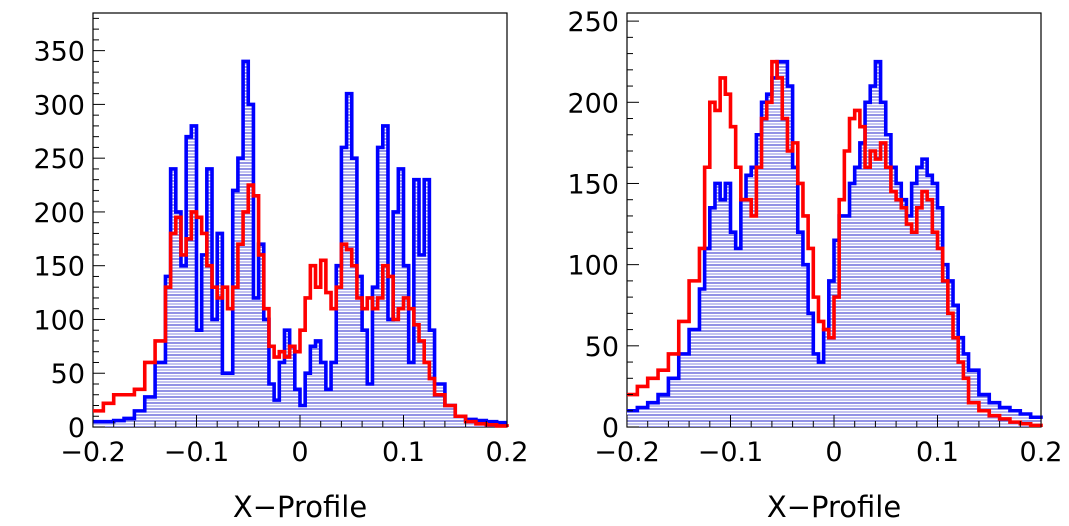 The width and height of the screenshot is (1069, 526). I want to click on y-tick-label-left: 150, so click(59, 267).